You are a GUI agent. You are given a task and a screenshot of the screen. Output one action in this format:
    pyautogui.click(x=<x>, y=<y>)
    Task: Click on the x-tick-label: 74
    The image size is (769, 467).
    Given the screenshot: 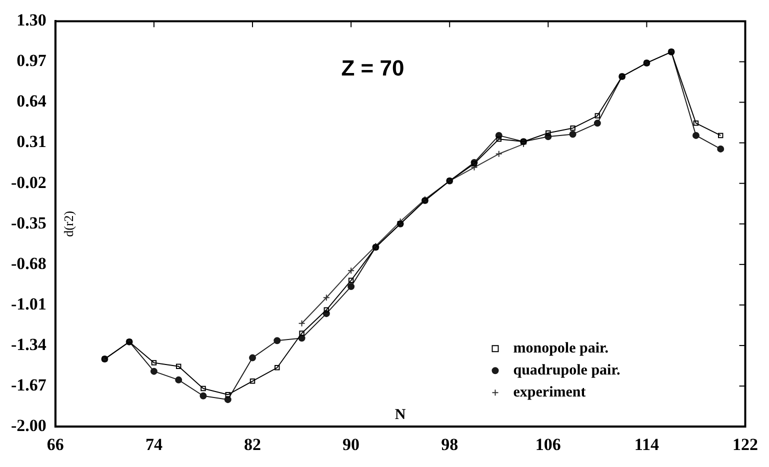 What is the action you would take?
    pyautogui.click(x=154, y=444)
    